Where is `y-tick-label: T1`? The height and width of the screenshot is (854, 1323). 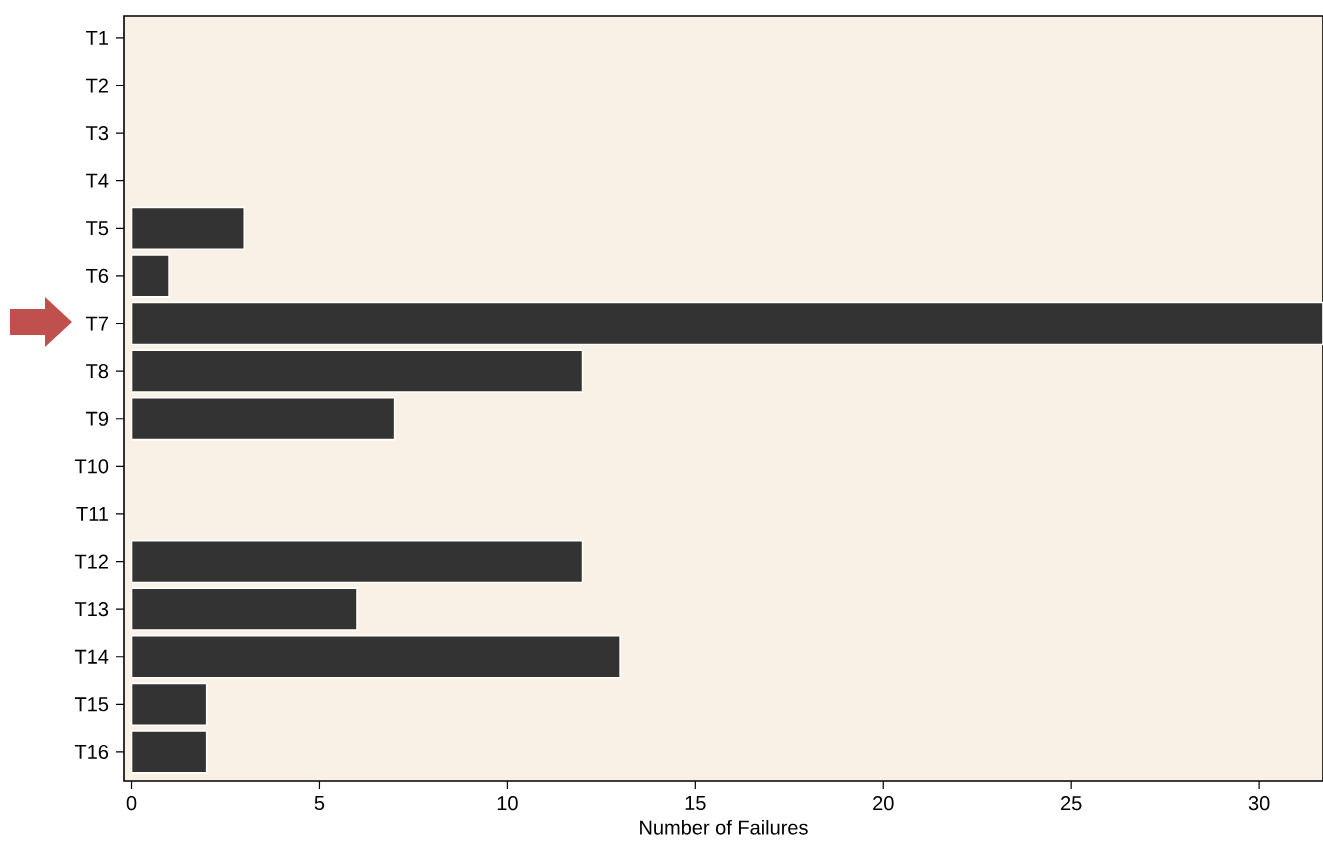 y-tick-label: T1 is located at coordinates (97, 38).